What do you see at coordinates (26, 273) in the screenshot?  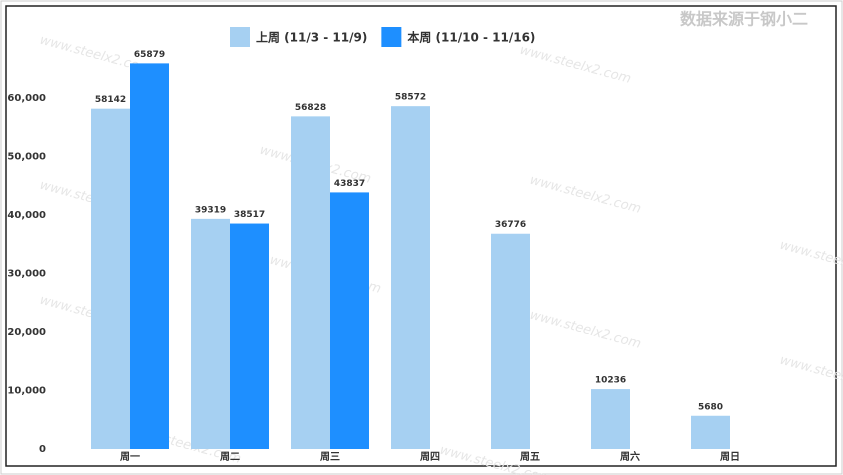 I see `y-tick-label: 30,000` at bounding box center [26, 273].